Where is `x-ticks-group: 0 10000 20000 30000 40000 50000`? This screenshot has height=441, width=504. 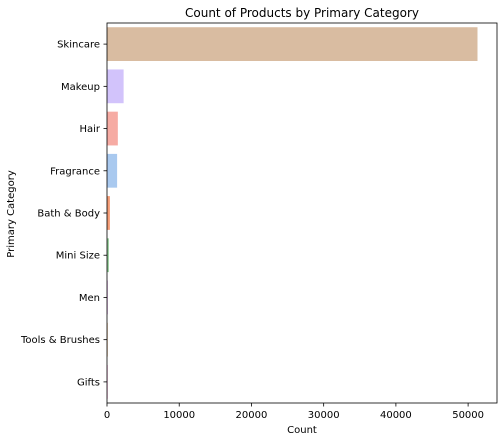
x-ticks-group: 0 10000 20000 30000 40000 50000 is located at coordinates (294, 412).